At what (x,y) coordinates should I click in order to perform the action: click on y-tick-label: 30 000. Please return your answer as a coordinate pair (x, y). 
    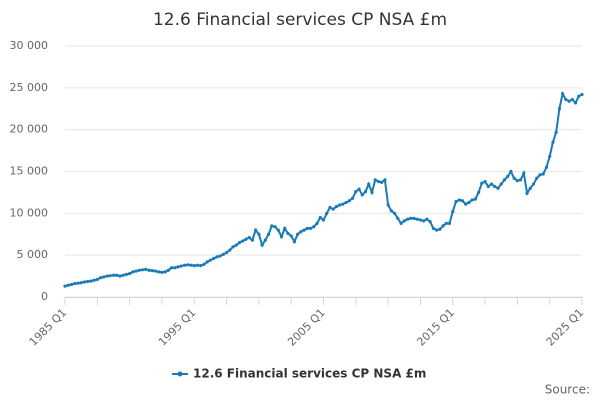
    Looking at the image, I should click on (29, 45).